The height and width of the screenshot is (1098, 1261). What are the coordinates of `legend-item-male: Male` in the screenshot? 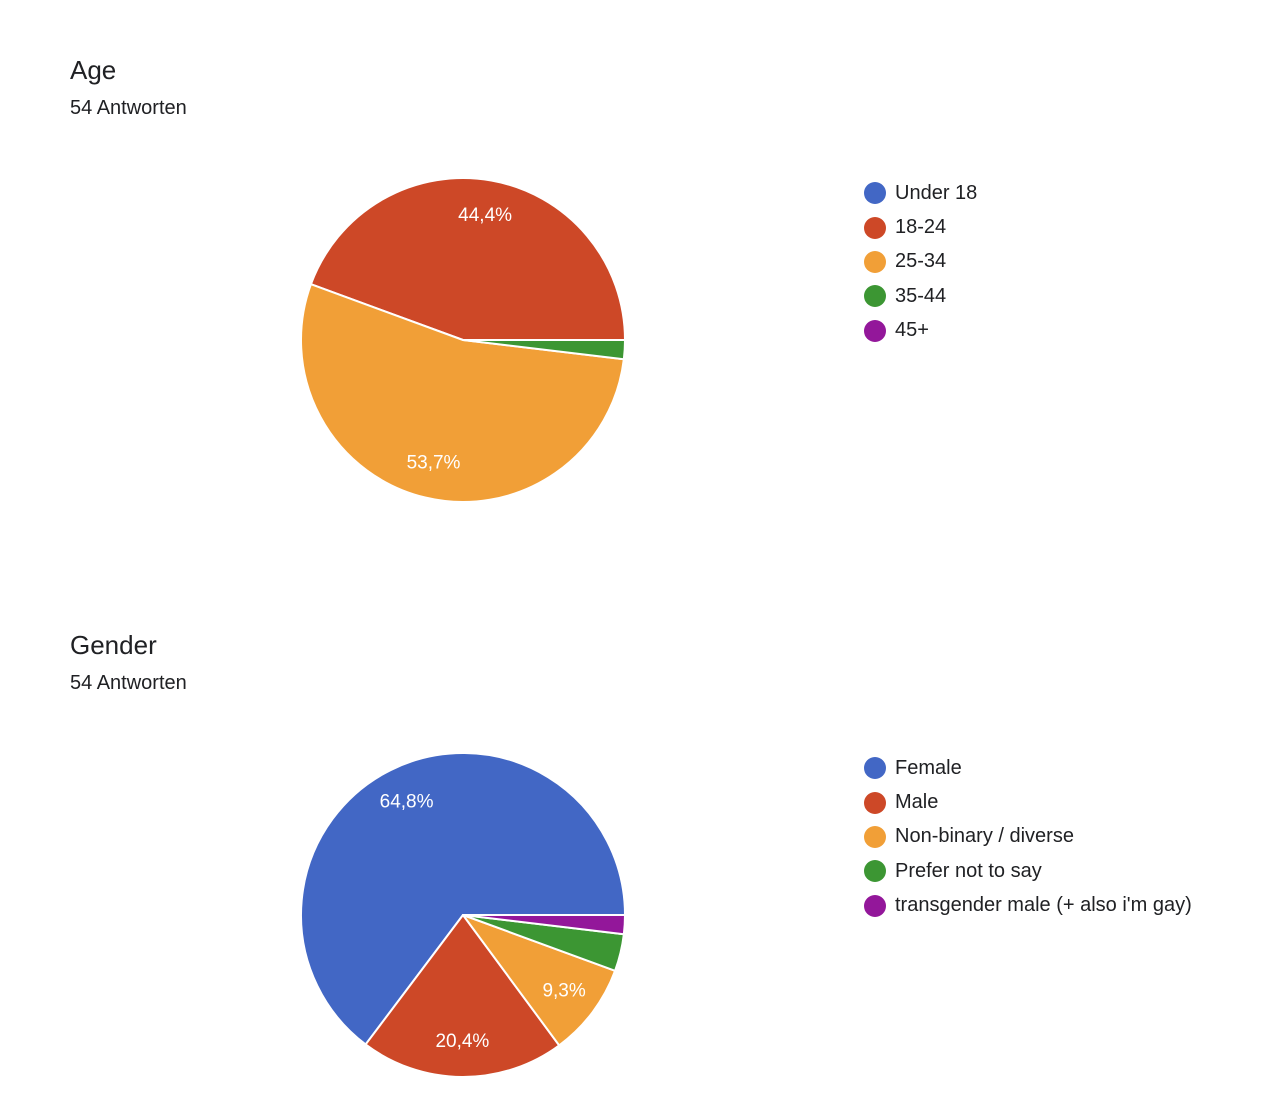 It's located at (1028, 802).